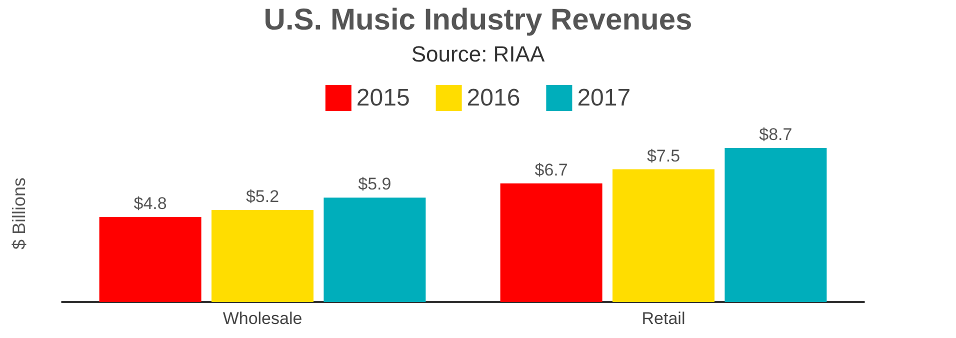 This screenshot has width=956, height=338. Describe the element at coordinates (551, 170) in the screenshot. I see `data-label: $6.7` at that location.